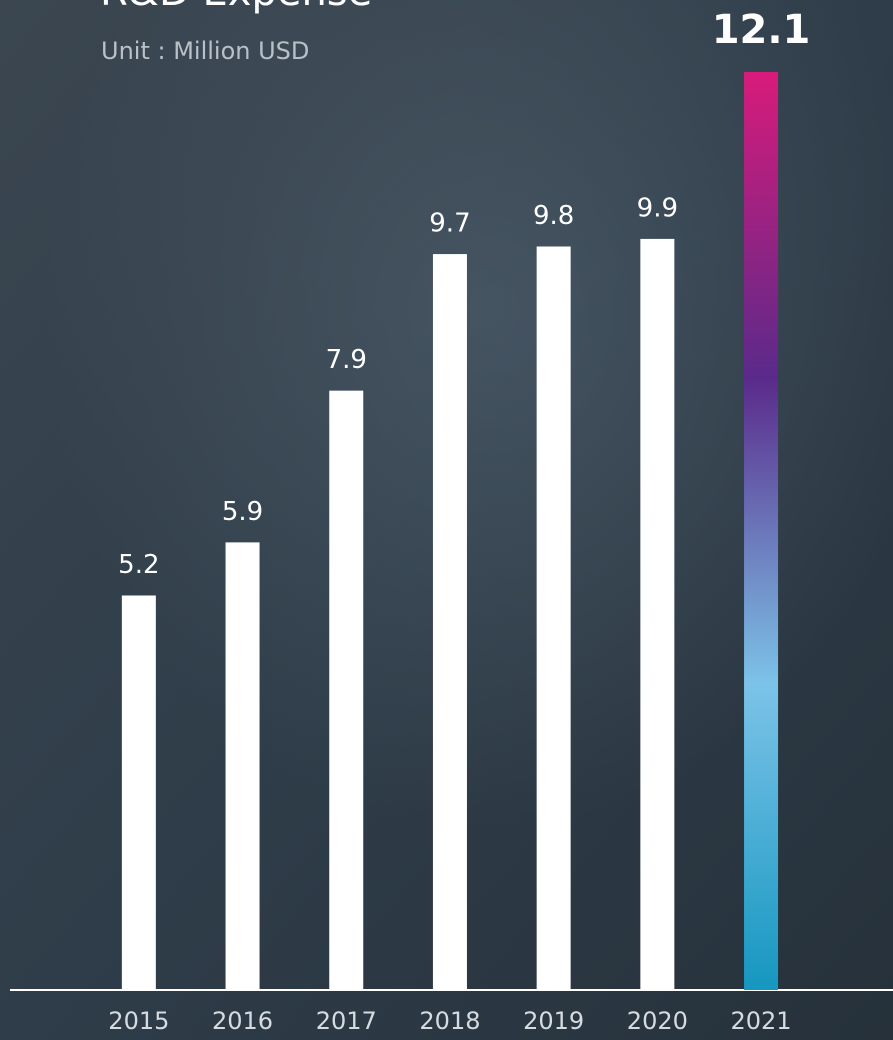 This screenshot has width=893, height=1040. Describe the element at coordinates (236, 7) in the screenshot. I see `chart-title: R&D Expense` at that location.